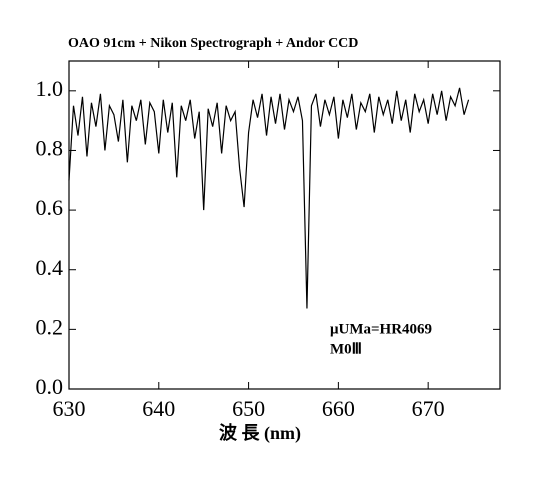  I want to click on x-axis-label: 波 長 (nm), so click(260, 433).